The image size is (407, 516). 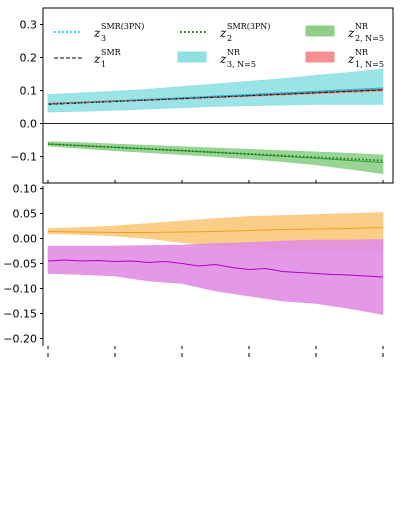 I want to click on y-tick-label: −0.1, so click(x=23, y=157).